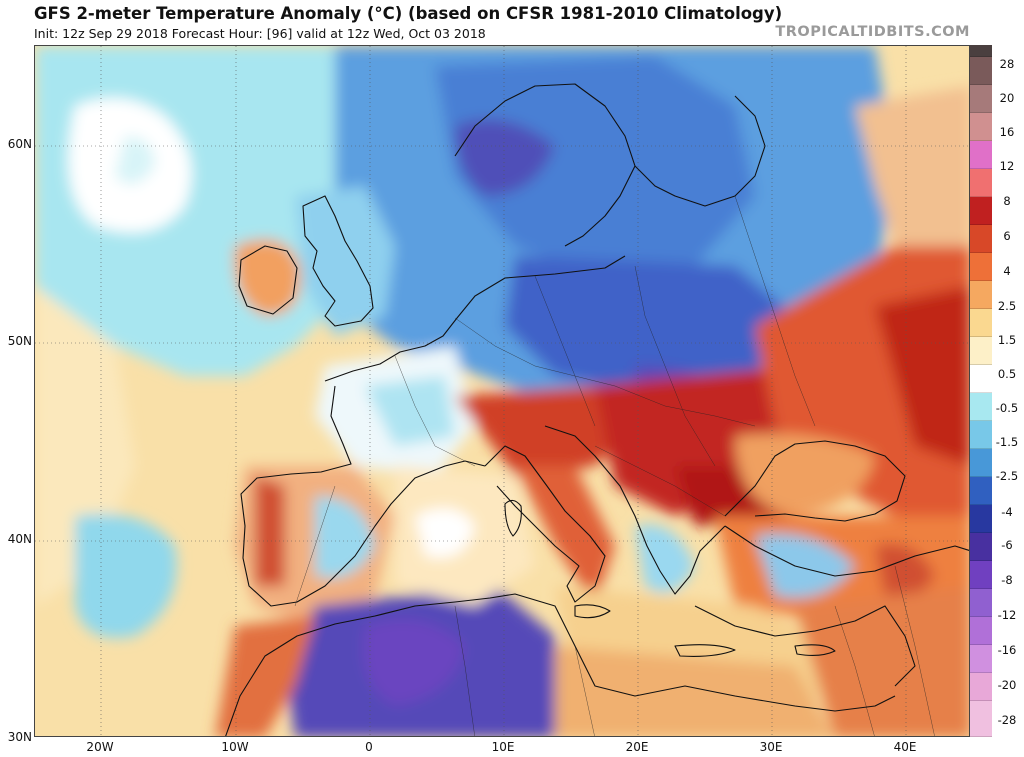 The width and height of the screenshot is (1024, 757). I want to click on italy-outline, so click(545, 524).